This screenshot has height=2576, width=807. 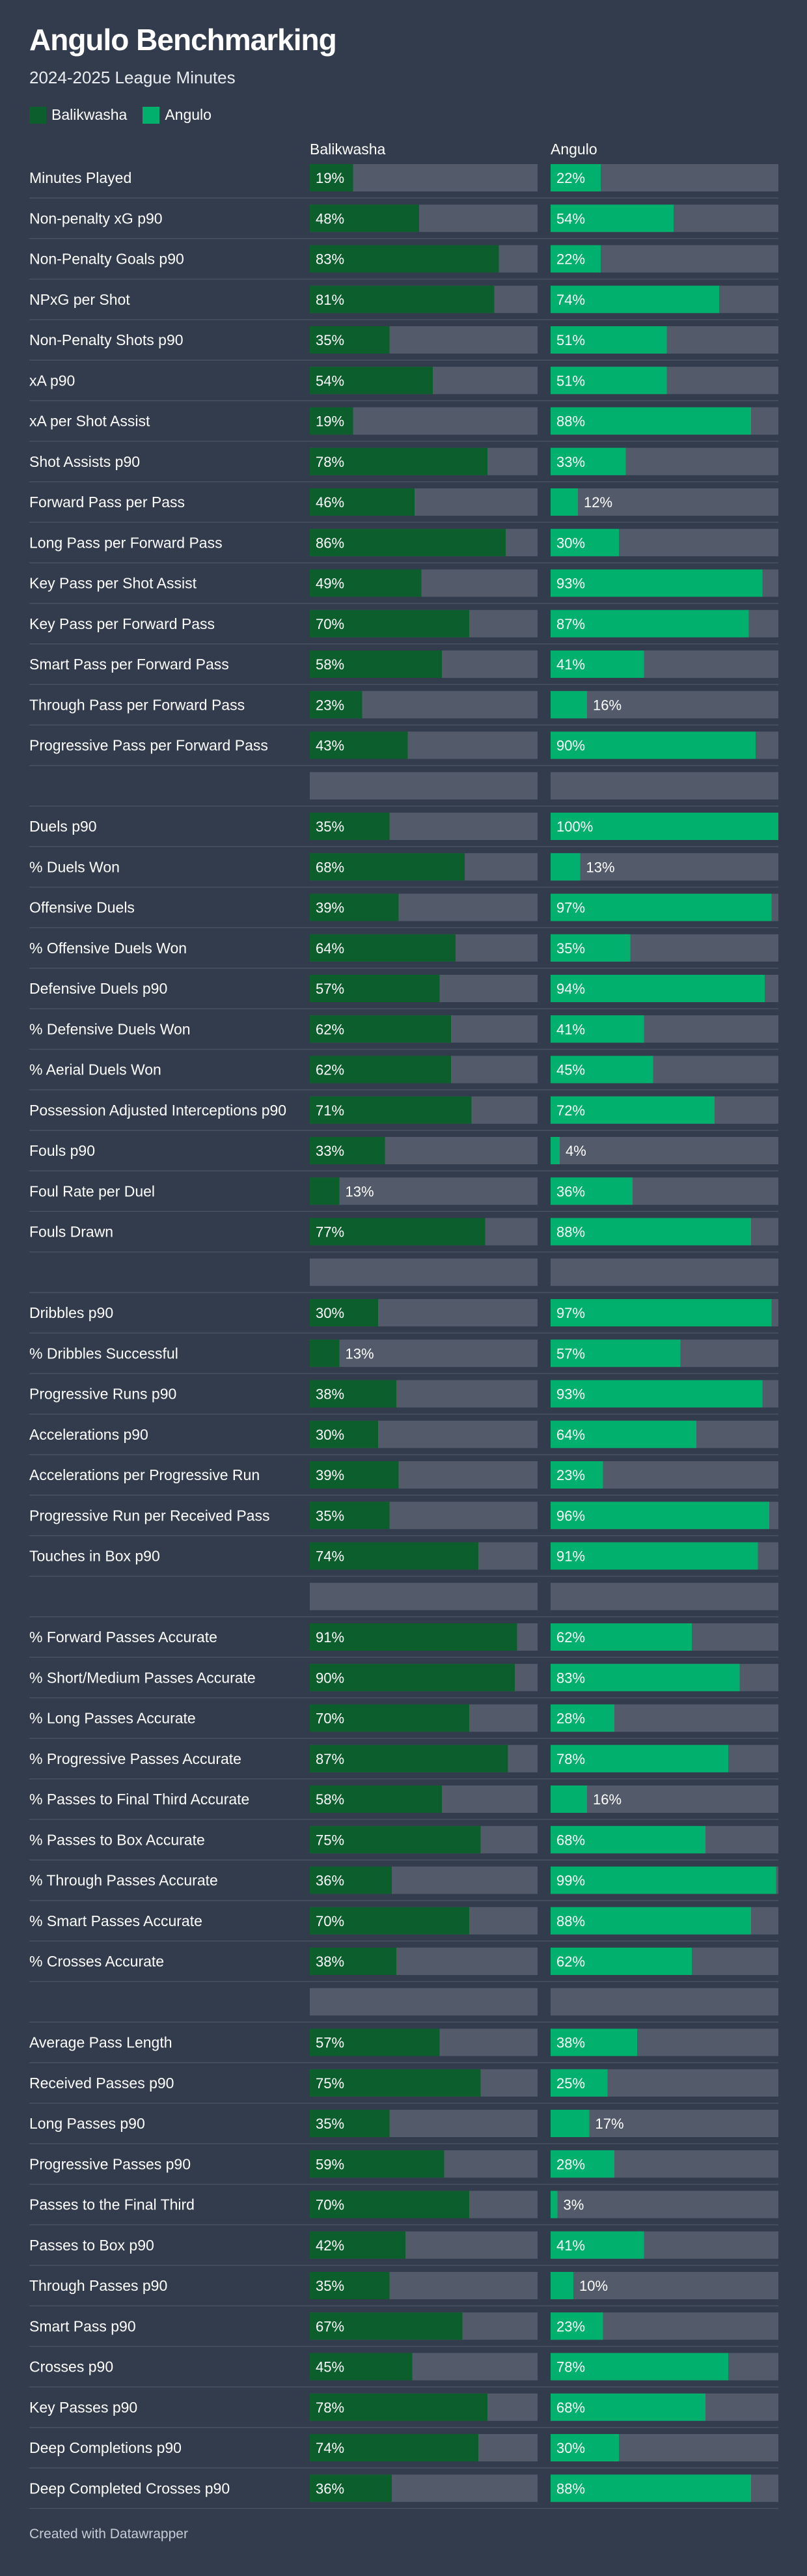 What do you see at coordinates (350, 826) in the screenshot?
I see `bar-balikwasha-duels-p90` at bounding box center [350, 826].